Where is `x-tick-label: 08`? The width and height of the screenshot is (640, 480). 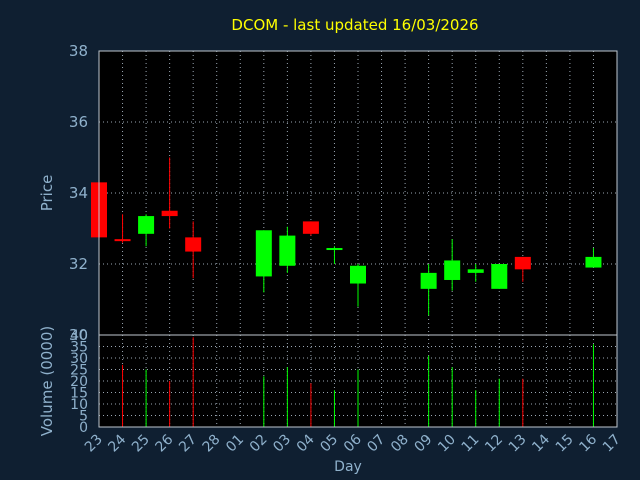 x-tick-label: 08 is located at coordinates (400, 444).